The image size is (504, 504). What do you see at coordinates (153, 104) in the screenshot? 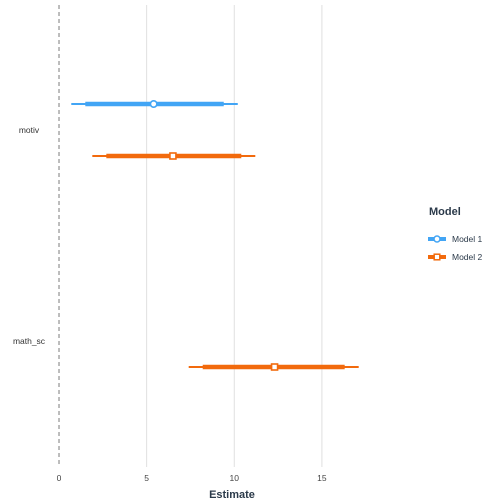
I see `estimate-point-0-motiv` at bounding box center [153, 104].